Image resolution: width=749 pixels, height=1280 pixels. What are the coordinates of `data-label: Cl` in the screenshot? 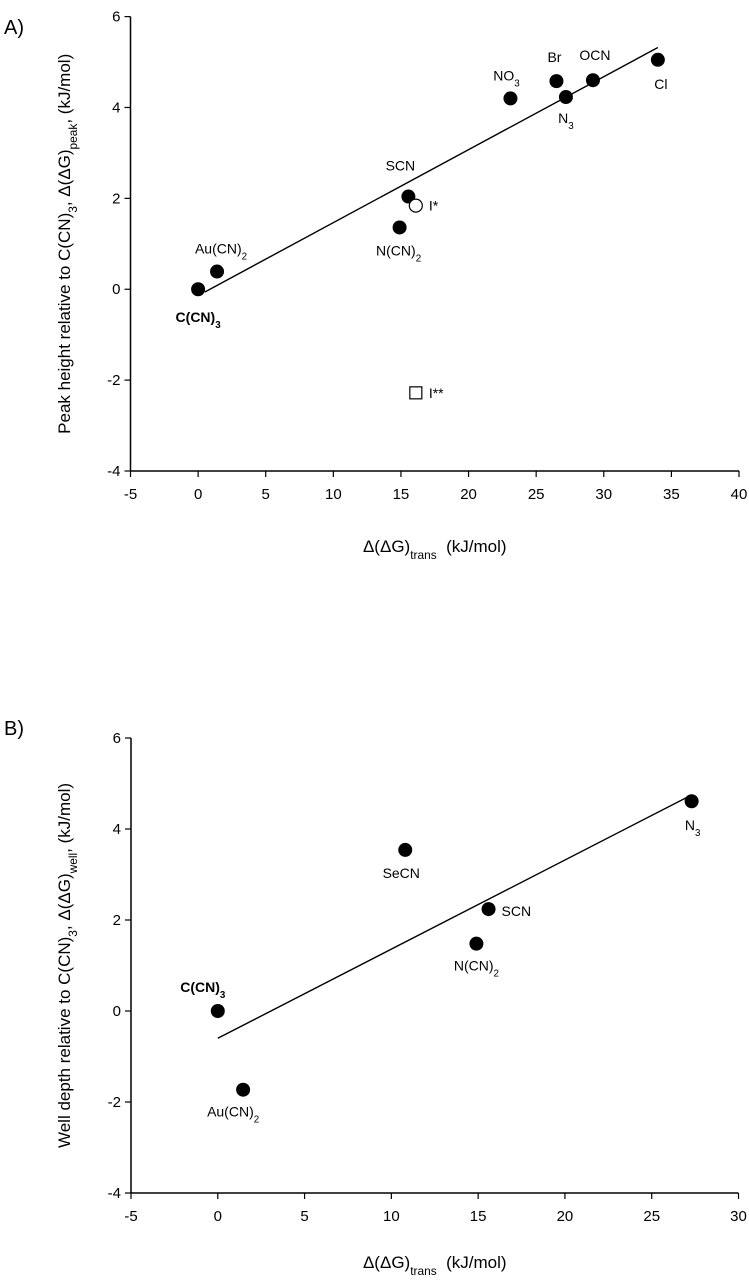 It's located at (660, 84).